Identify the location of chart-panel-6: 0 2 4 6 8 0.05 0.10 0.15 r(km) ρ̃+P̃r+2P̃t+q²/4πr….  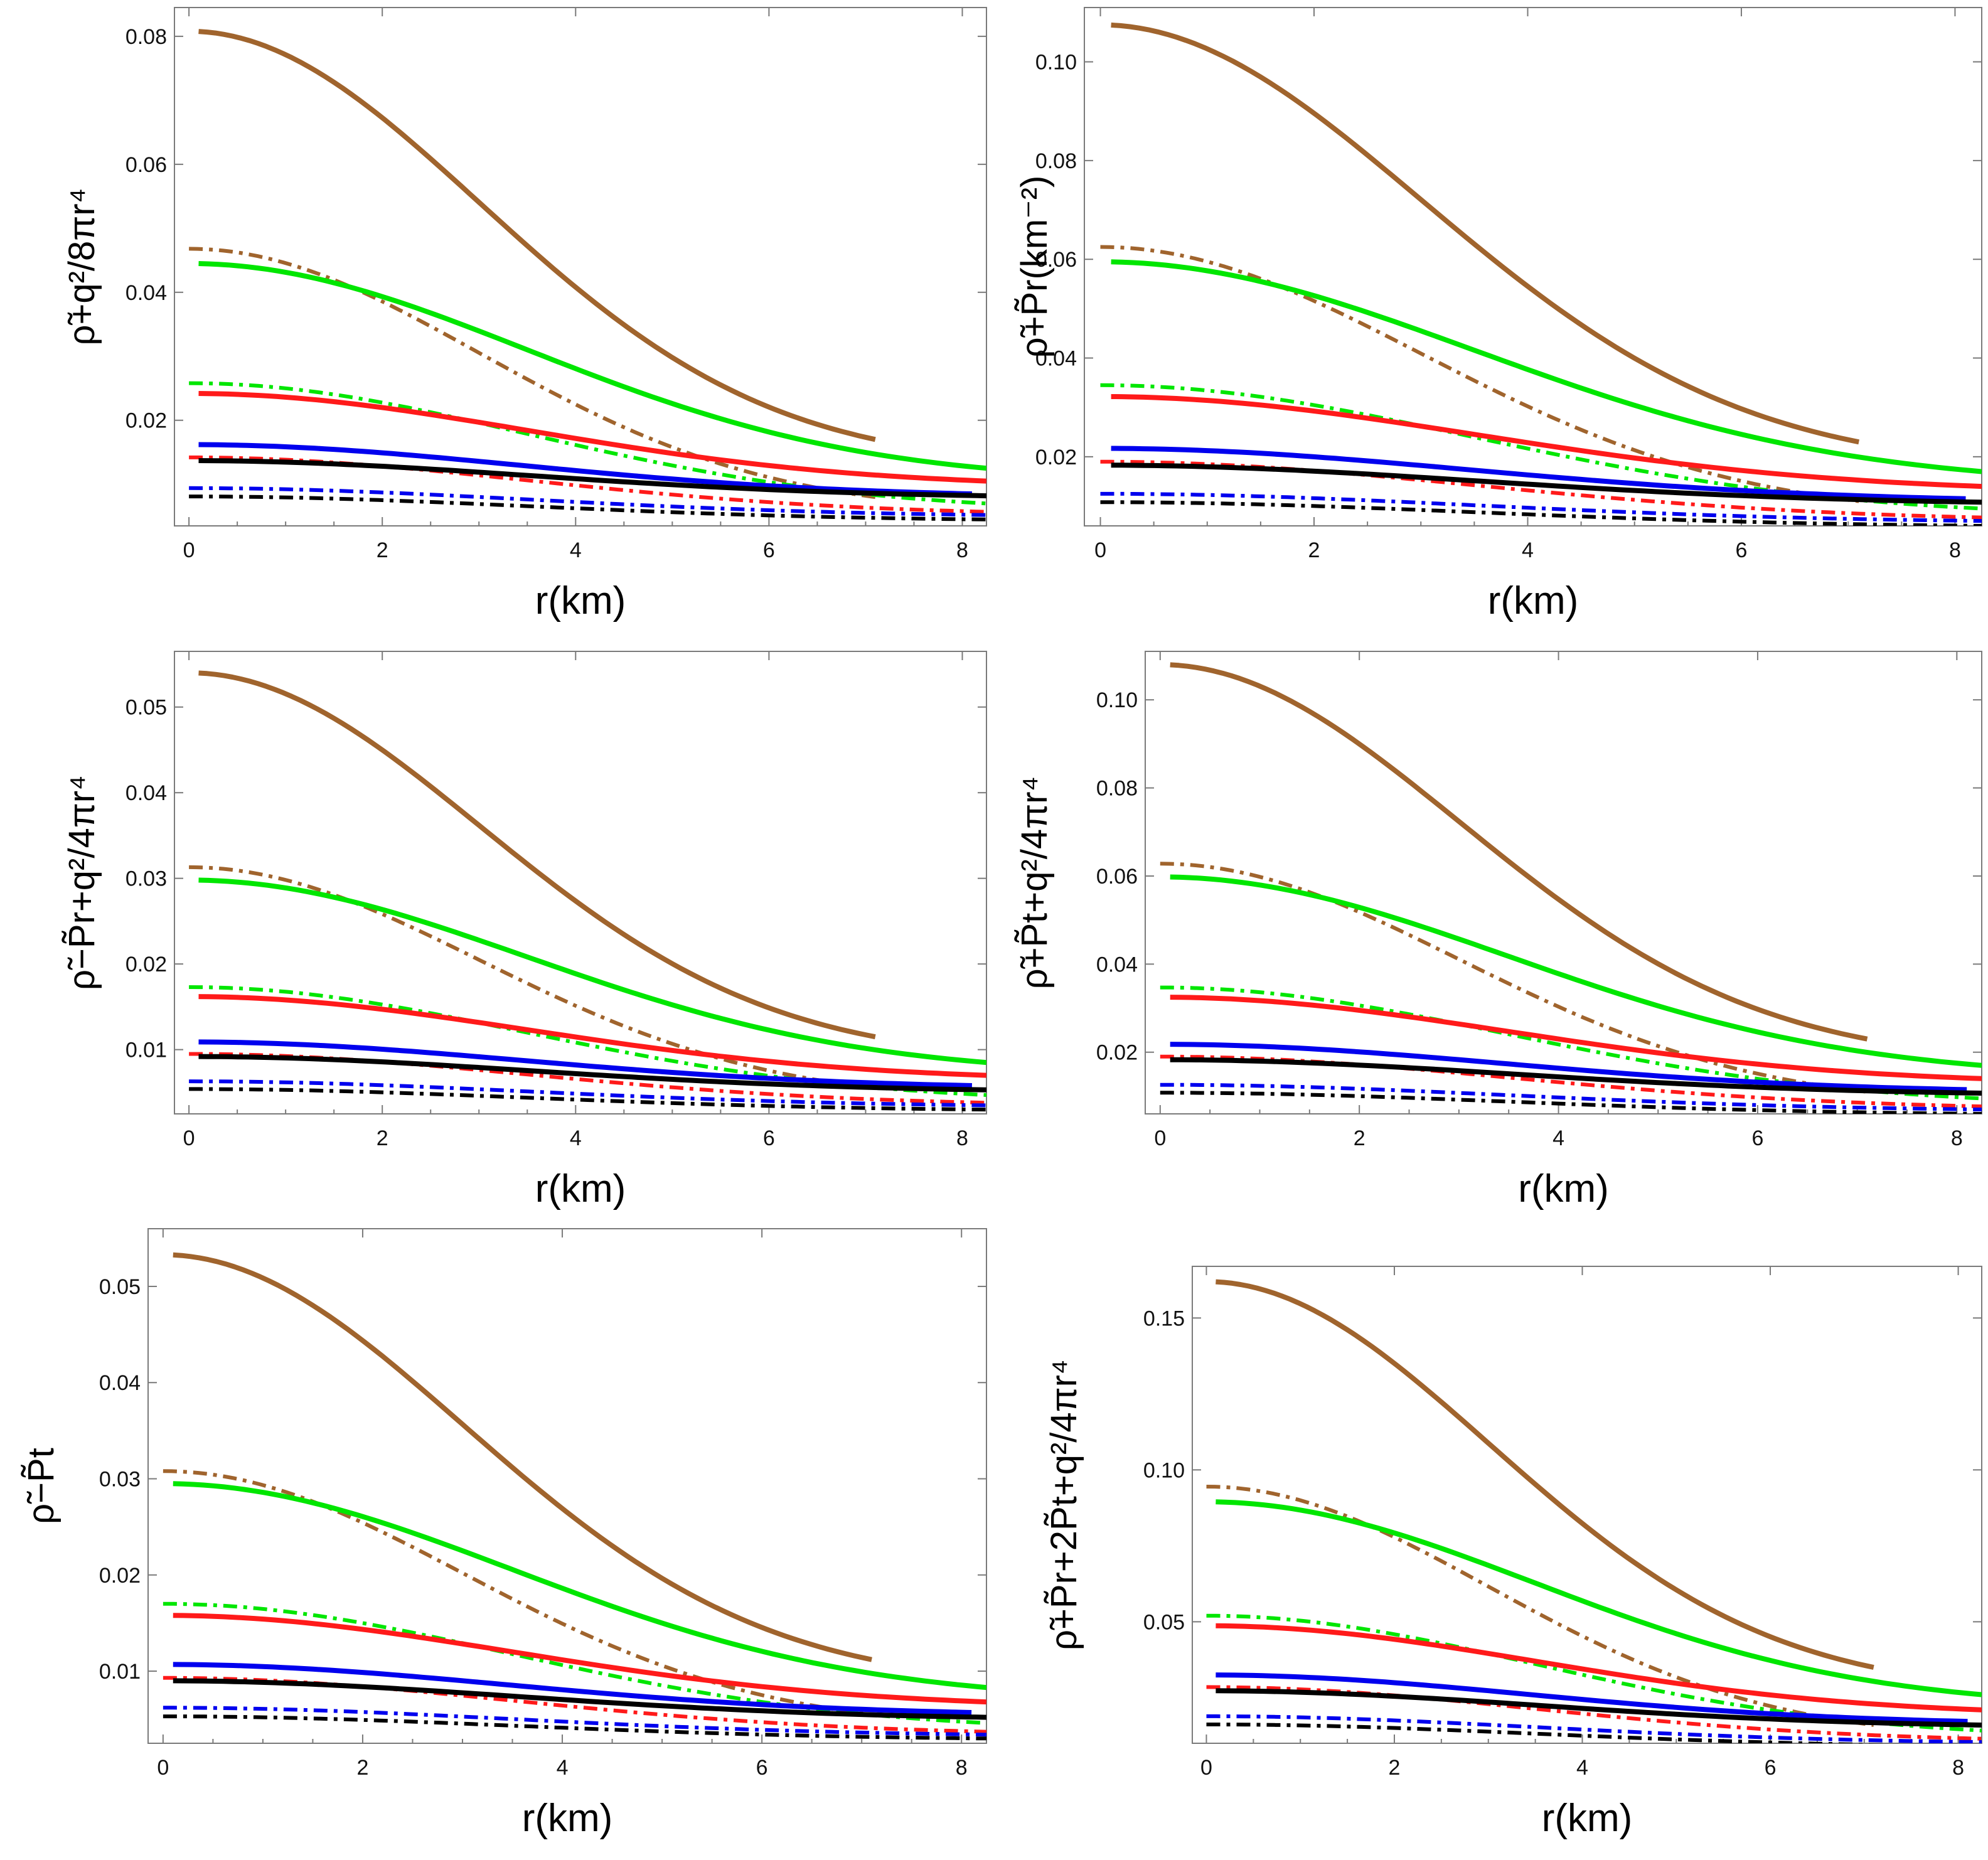
(1513, 1553).